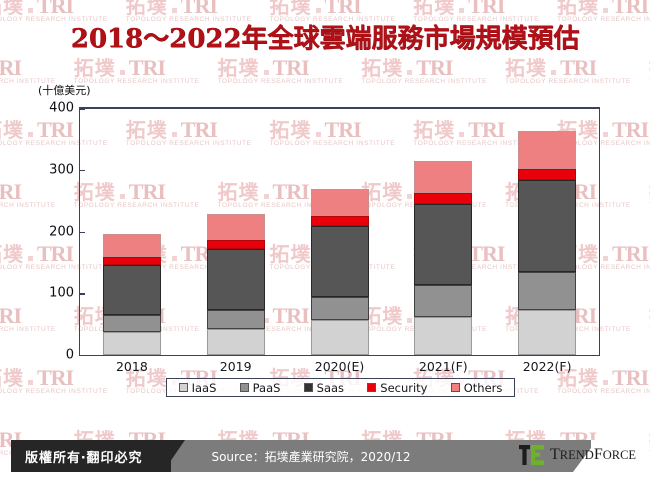 The height and width of the screenshot is (485, 650). What do you see at coordinates (235, 366) in the screenshot?
I see `x-axis-tick-label: 2019` at bounding box center [235, 366].